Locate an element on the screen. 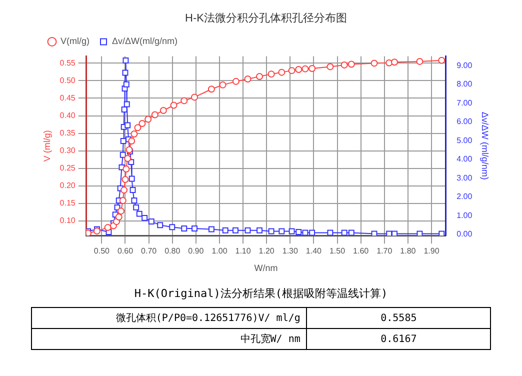 Image resolution: width=522 pixels, height=376 pixels. x-tick-label: 1.20 is located at coordinates (266, 251).